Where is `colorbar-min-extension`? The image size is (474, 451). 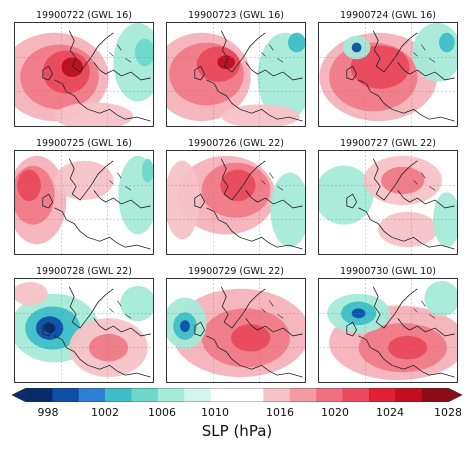 colorbar-min-extension is located at coordinates (19, 395).